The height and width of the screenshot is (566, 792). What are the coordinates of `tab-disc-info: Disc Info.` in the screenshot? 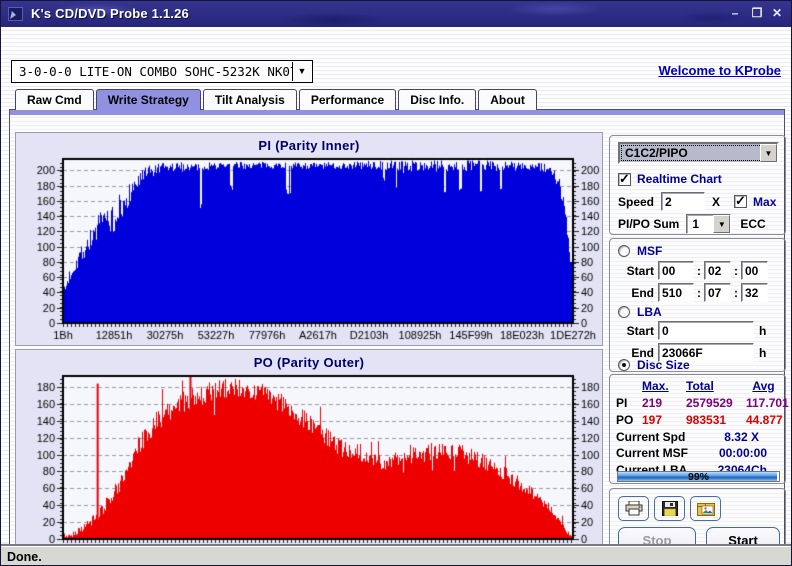 It's located at (437, 99).